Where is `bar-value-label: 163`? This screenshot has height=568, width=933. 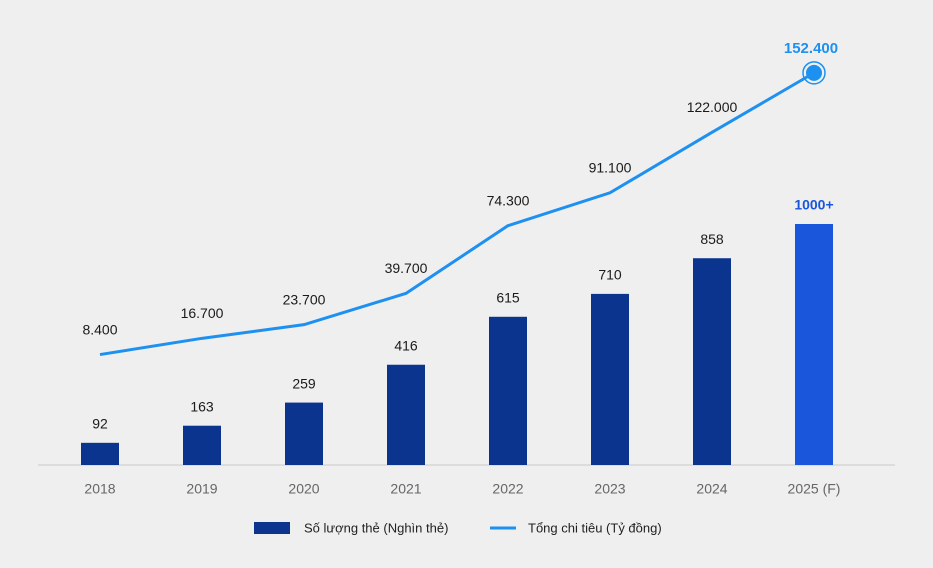
bar-value-label: 163 is located at coordinates (202, 406).